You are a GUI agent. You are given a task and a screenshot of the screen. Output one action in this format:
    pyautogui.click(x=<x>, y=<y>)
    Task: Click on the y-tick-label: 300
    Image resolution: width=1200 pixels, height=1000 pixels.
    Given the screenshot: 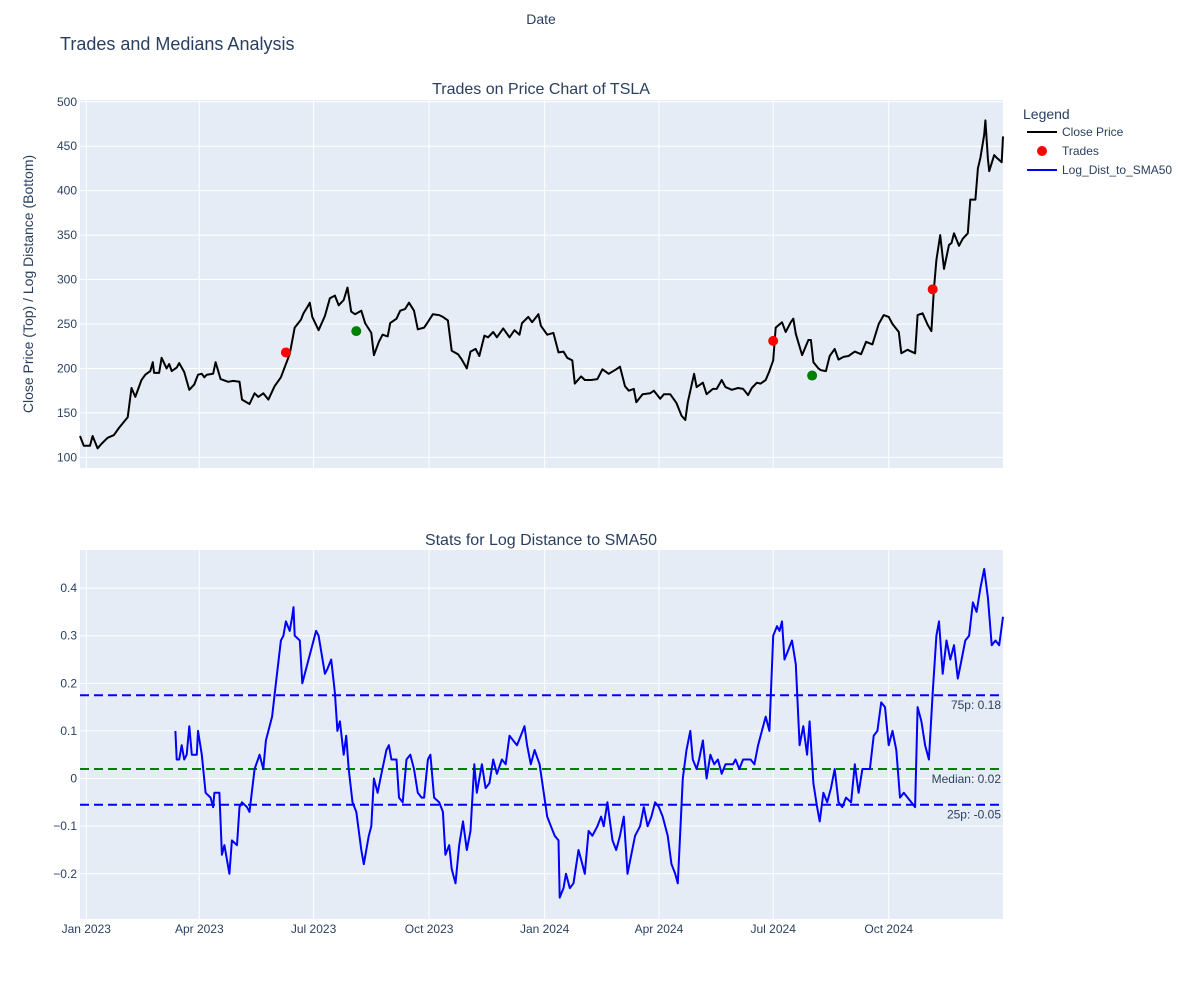 What is the action you would take?
    pyautogui.click(x=67, y=280)
    